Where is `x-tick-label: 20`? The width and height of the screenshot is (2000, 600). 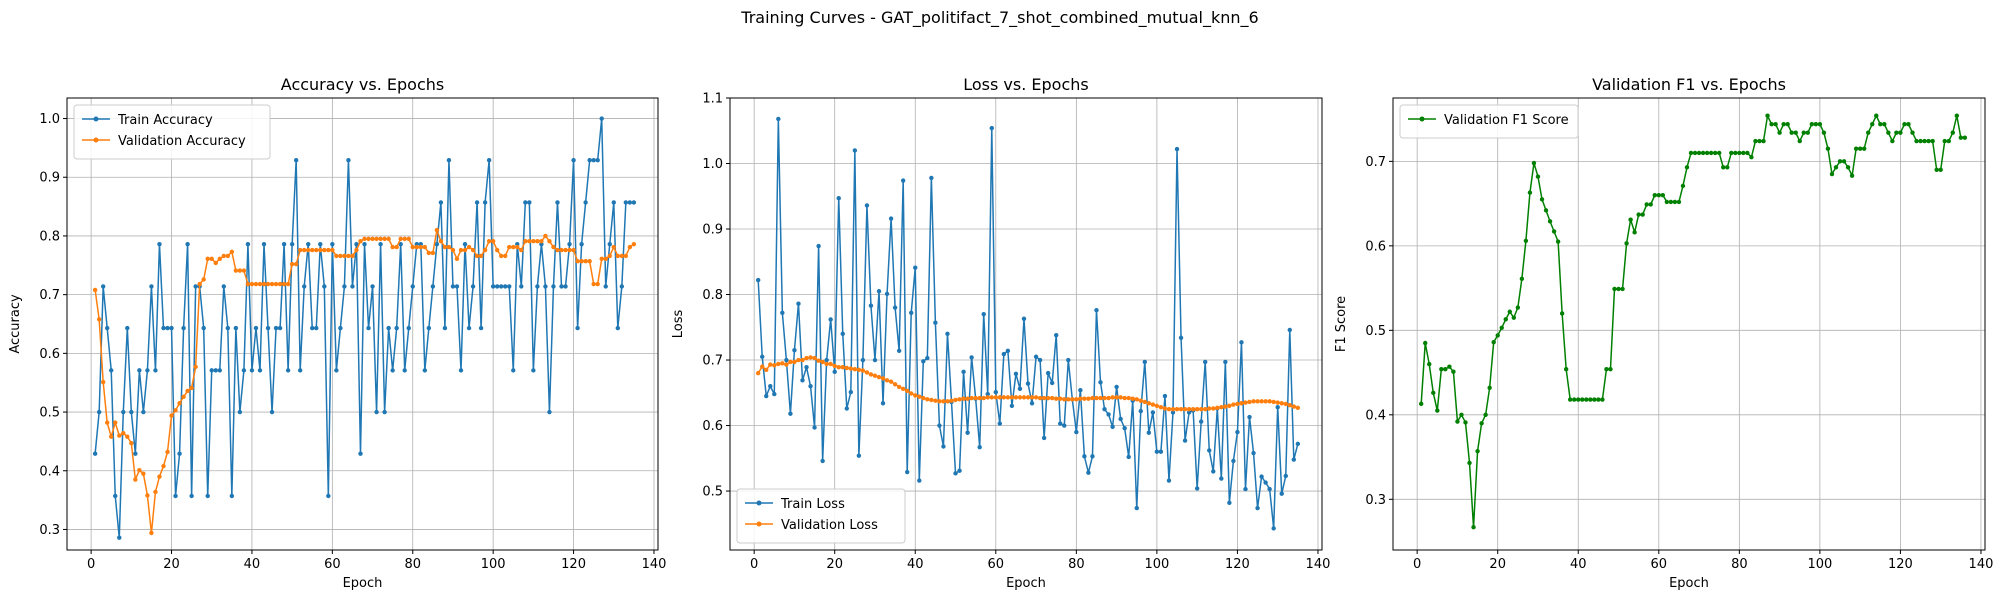
x-tick-label: 20 is located at coordinates (834, 564).